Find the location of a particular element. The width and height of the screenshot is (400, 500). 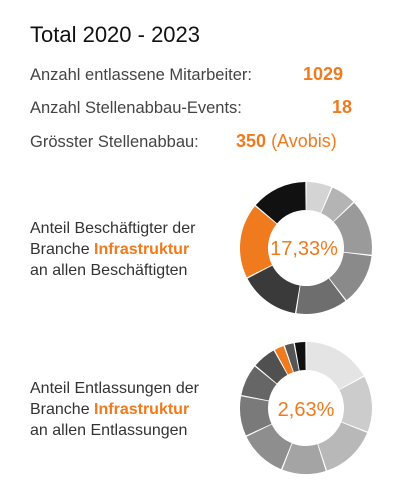

chart1-desc-line2: Branche Infrastruktur is located at coordinates (112, 249).